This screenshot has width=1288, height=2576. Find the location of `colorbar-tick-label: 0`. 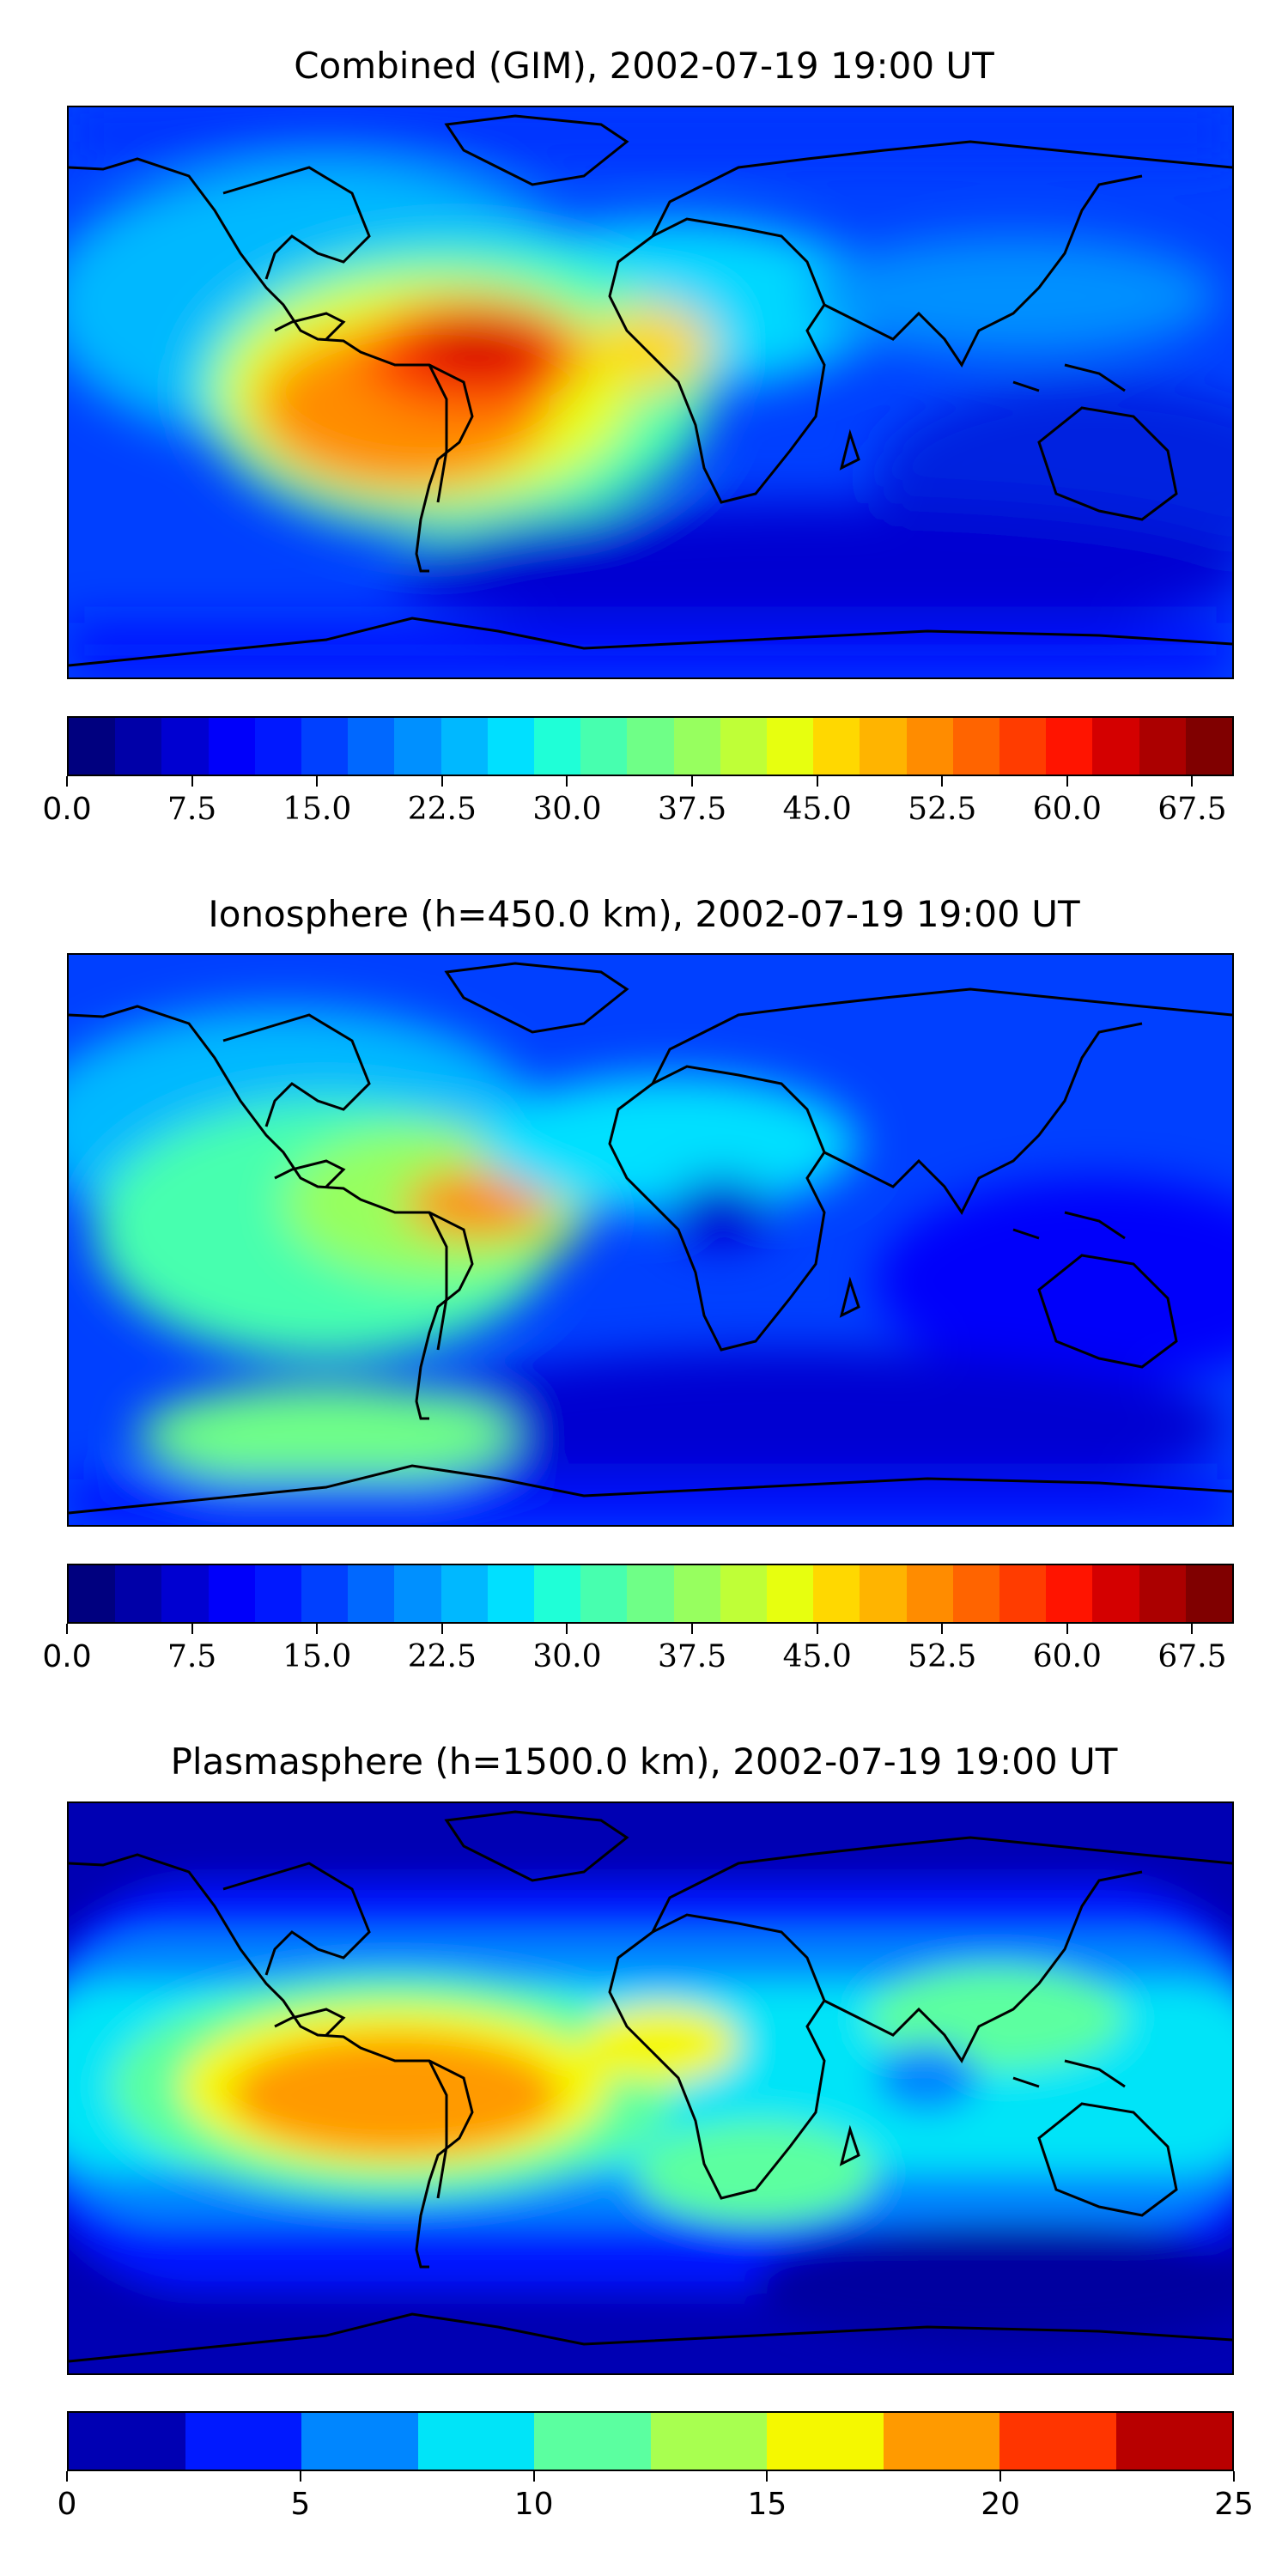

colorbar-tick-label: 0 is located at coordinates (67, 2504).